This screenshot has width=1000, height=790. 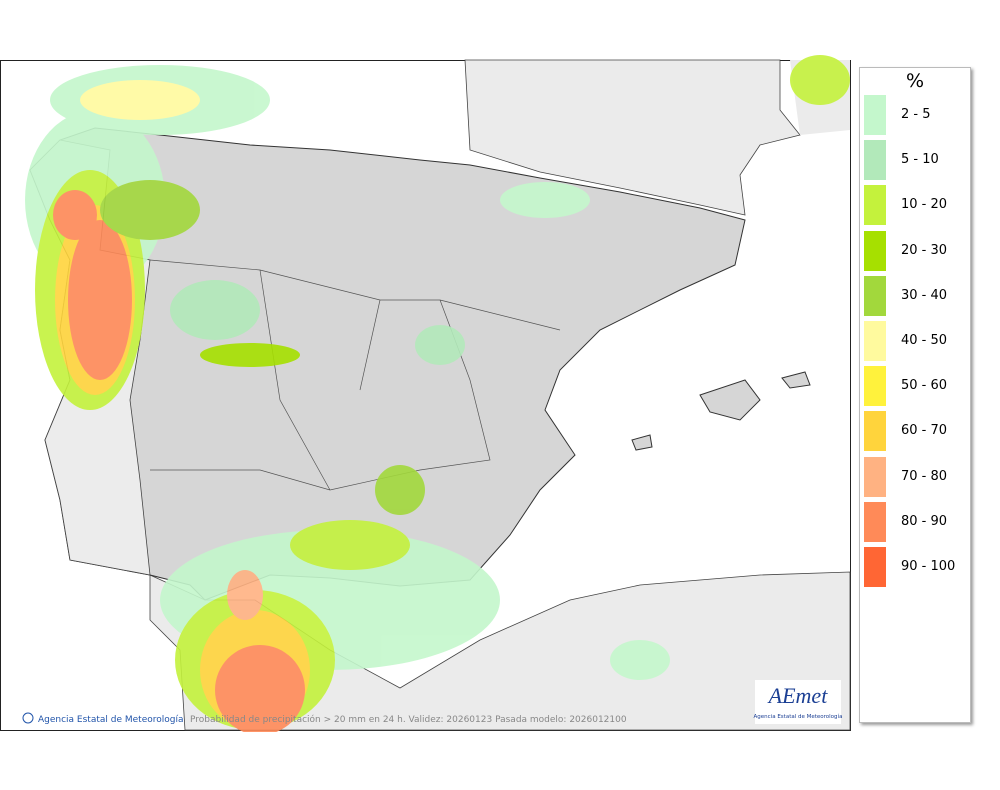 I want to click on logo-box, so click(x=798, y=702).